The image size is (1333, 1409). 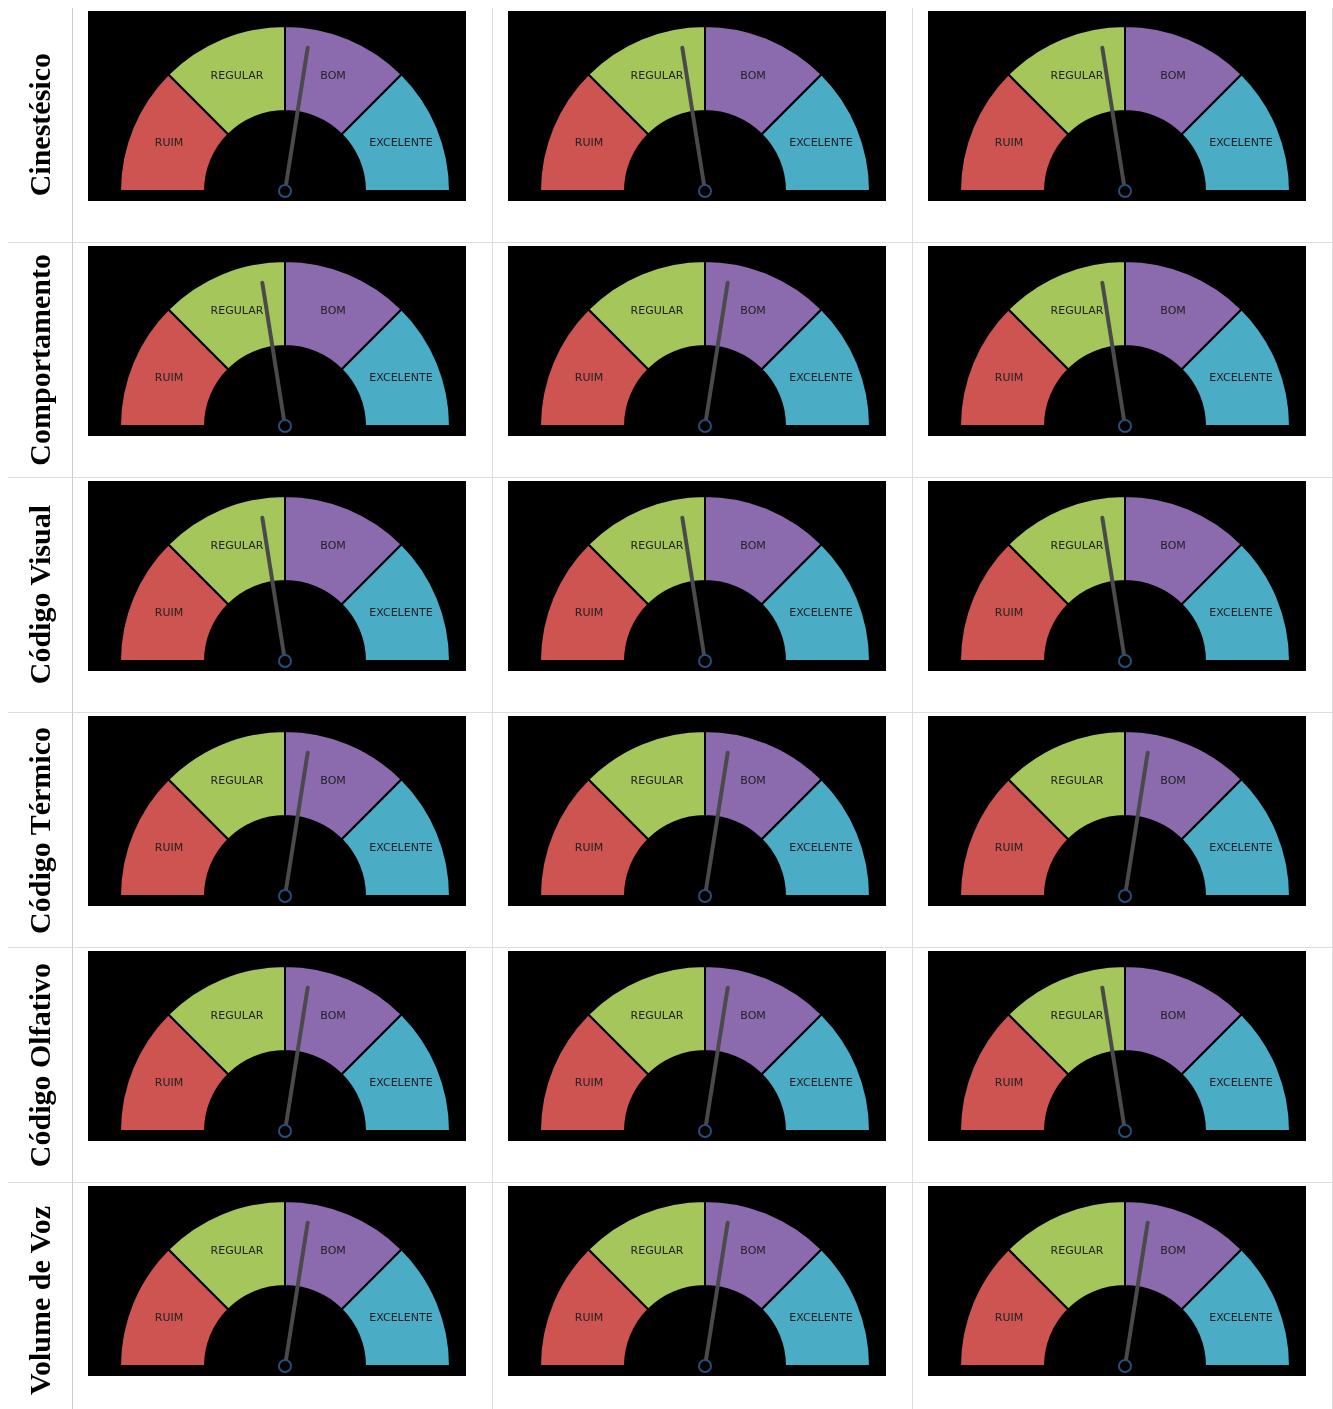 I want to click on text: Código Térmico, so click(x=40, y=830).